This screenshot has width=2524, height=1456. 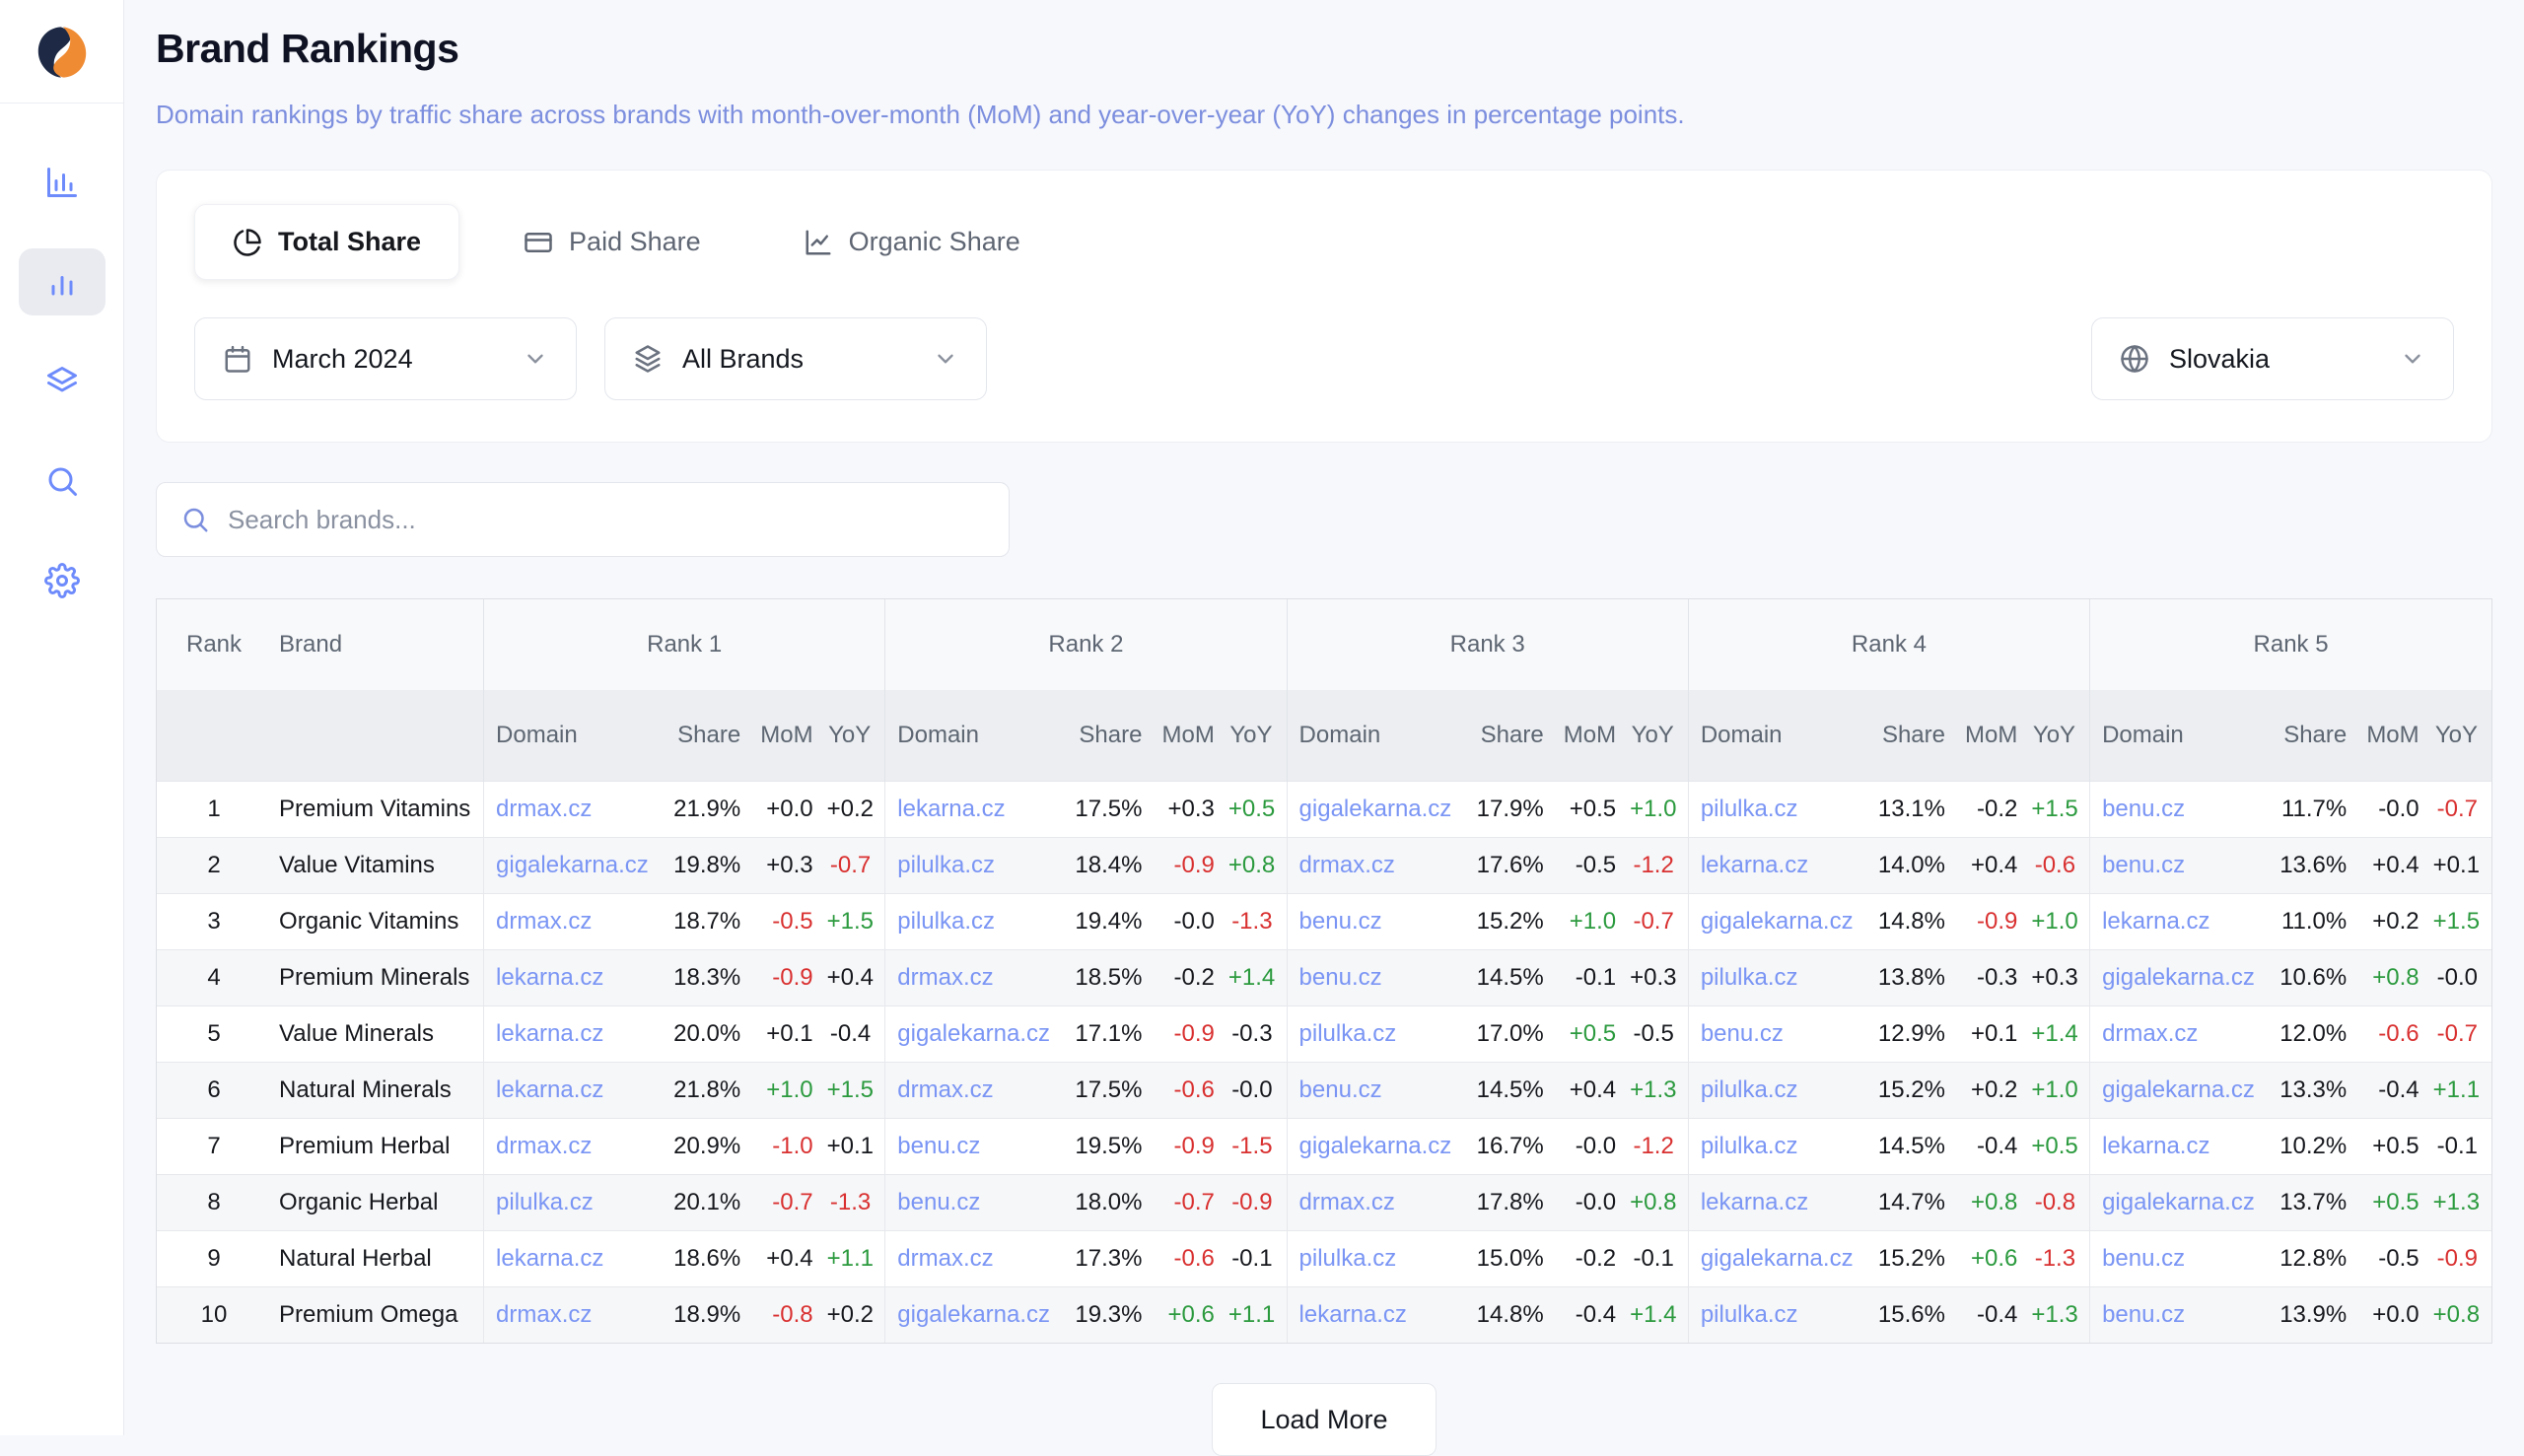 I want to click on sidebar-item-rankings, so click(x=62, y=281).